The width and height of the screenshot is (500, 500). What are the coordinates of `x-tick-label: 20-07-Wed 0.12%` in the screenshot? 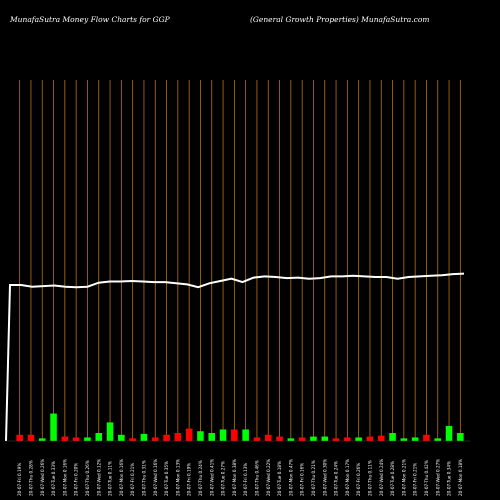 It's located at (98, 477).